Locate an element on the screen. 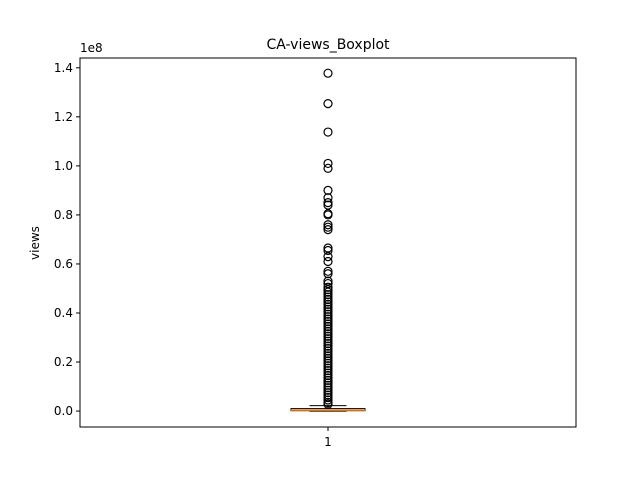 This screenshot has height=480, width=640. y-tick-label: 1.2 is located at coordinates (63, 117).